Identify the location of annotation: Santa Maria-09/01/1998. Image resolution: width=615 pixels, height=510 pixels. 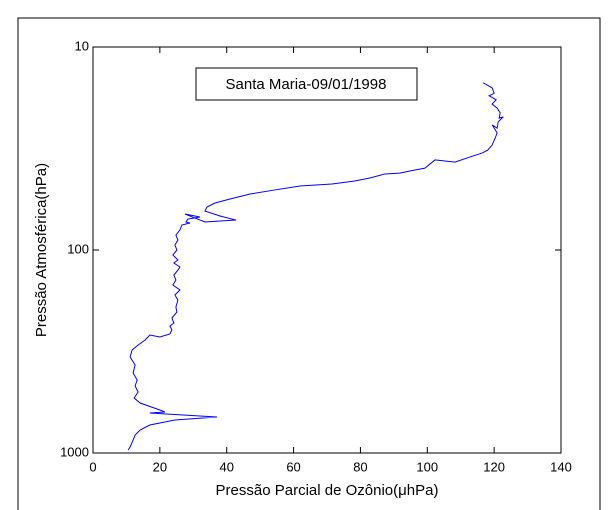
(306, 84).